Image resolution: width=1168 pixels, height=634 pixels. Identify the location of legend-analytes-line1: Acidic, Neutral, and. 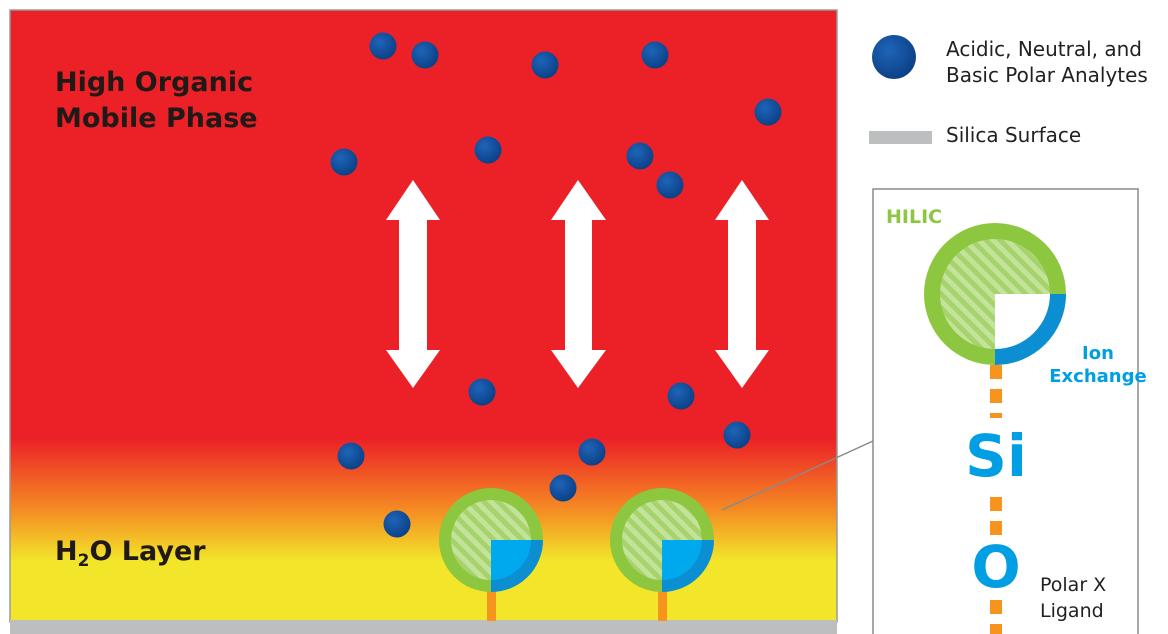
(1044, 49).